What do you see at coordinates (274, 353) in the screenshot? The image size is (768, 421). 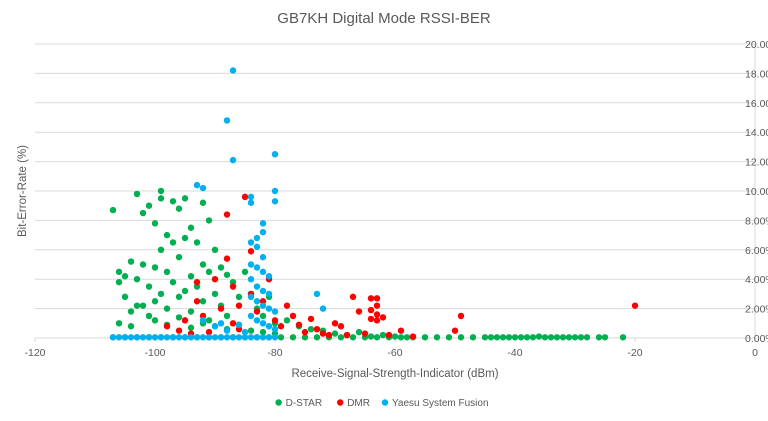 I see `x-tick-label: -80` at bounding box center [274, 353].